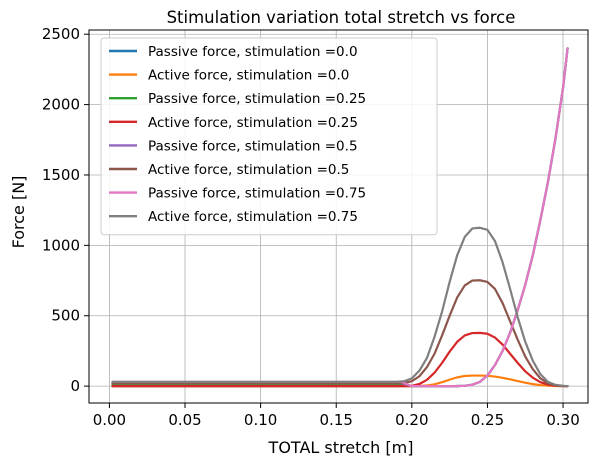  Describe the element at coordinates (61, 245) in the screenshot. I see `y-tick-label: 1000` at that location.